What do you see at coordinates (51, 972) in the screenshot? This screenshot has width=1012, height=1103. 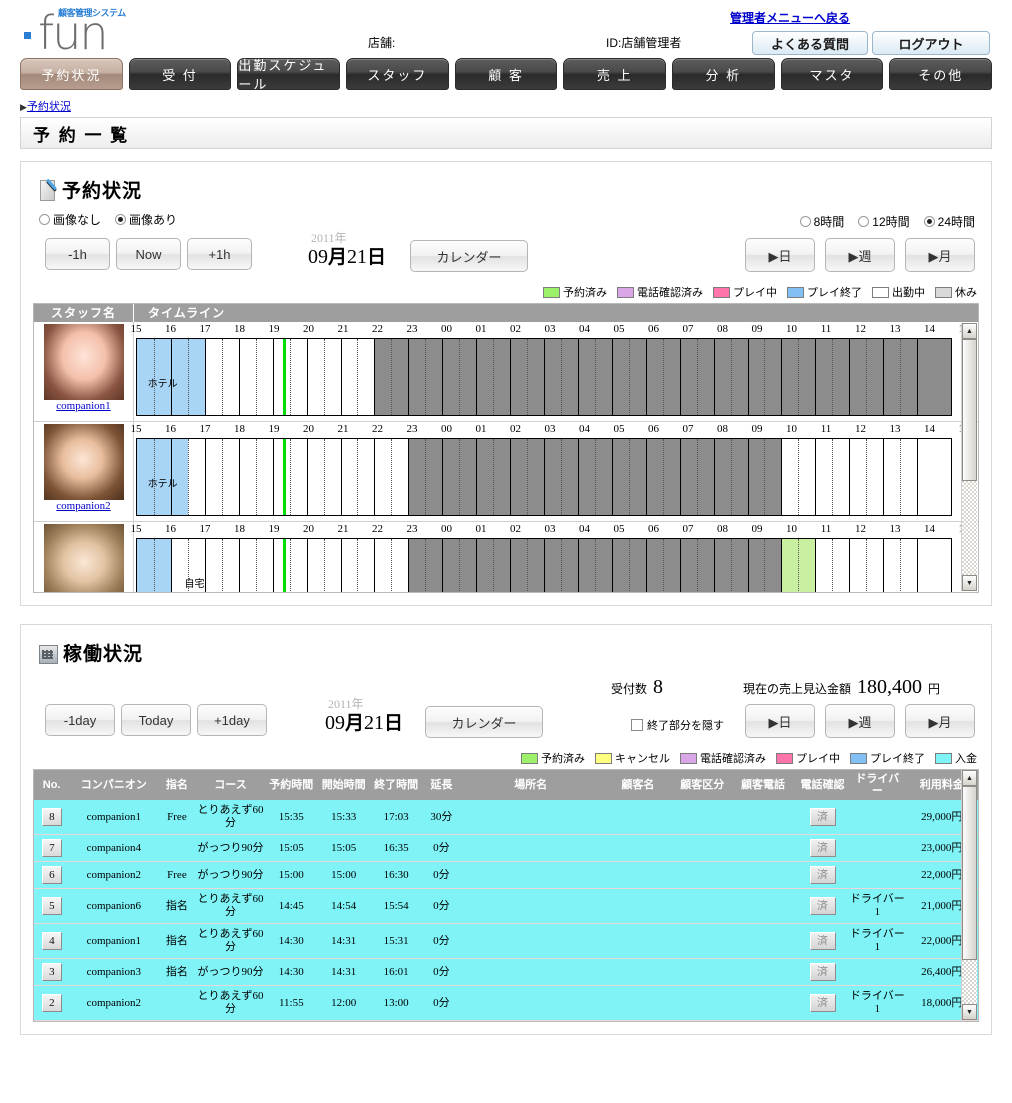 I see `row-no-button: 3` at bounding box center [51, 972].